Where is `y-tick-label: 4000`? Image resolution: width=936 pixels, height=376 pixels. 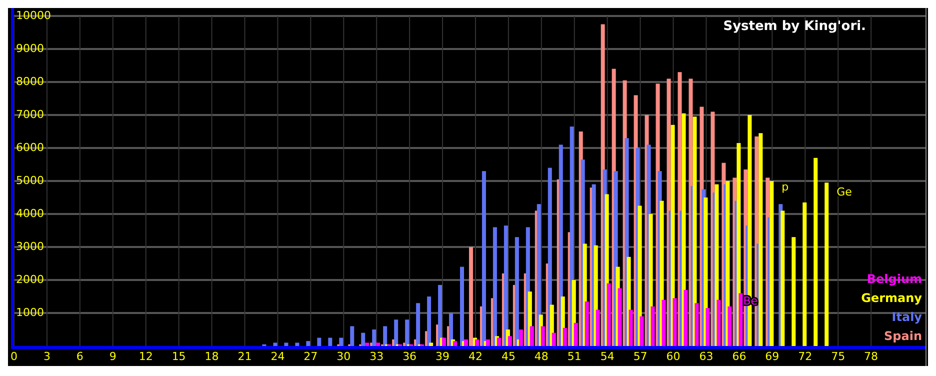
y-tick-label: 4000 is located at coordinates (30, 213).